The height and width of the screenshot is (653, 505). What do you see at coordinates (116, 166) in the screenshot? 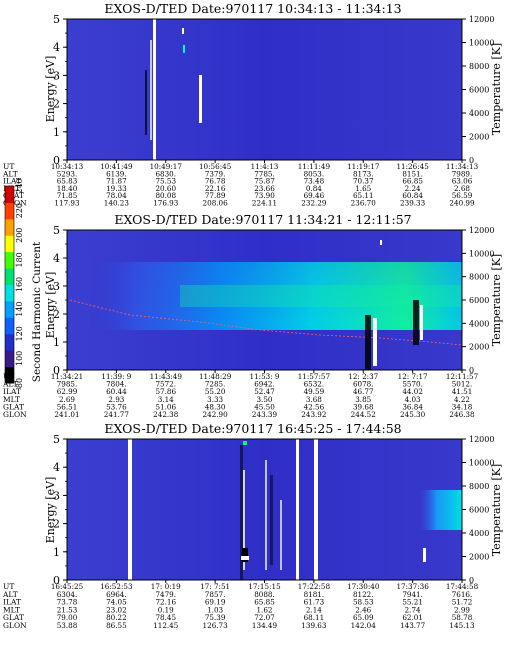
I see `orbit-cell: 10:41:49` at bounding box center [116, 166].